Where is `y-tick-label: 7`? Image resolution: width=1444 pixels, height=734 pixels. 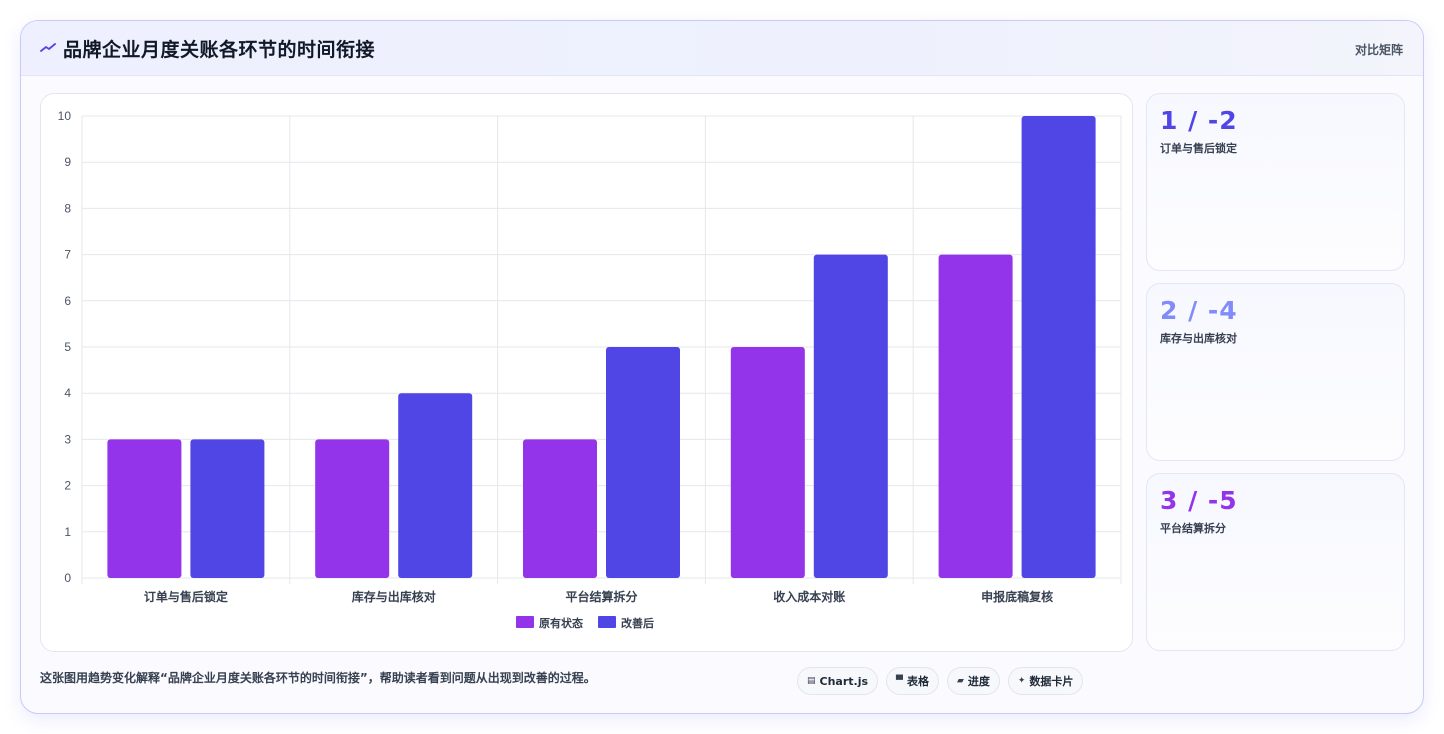
y-tick-label: 7 is located at coordinates (67, 255).